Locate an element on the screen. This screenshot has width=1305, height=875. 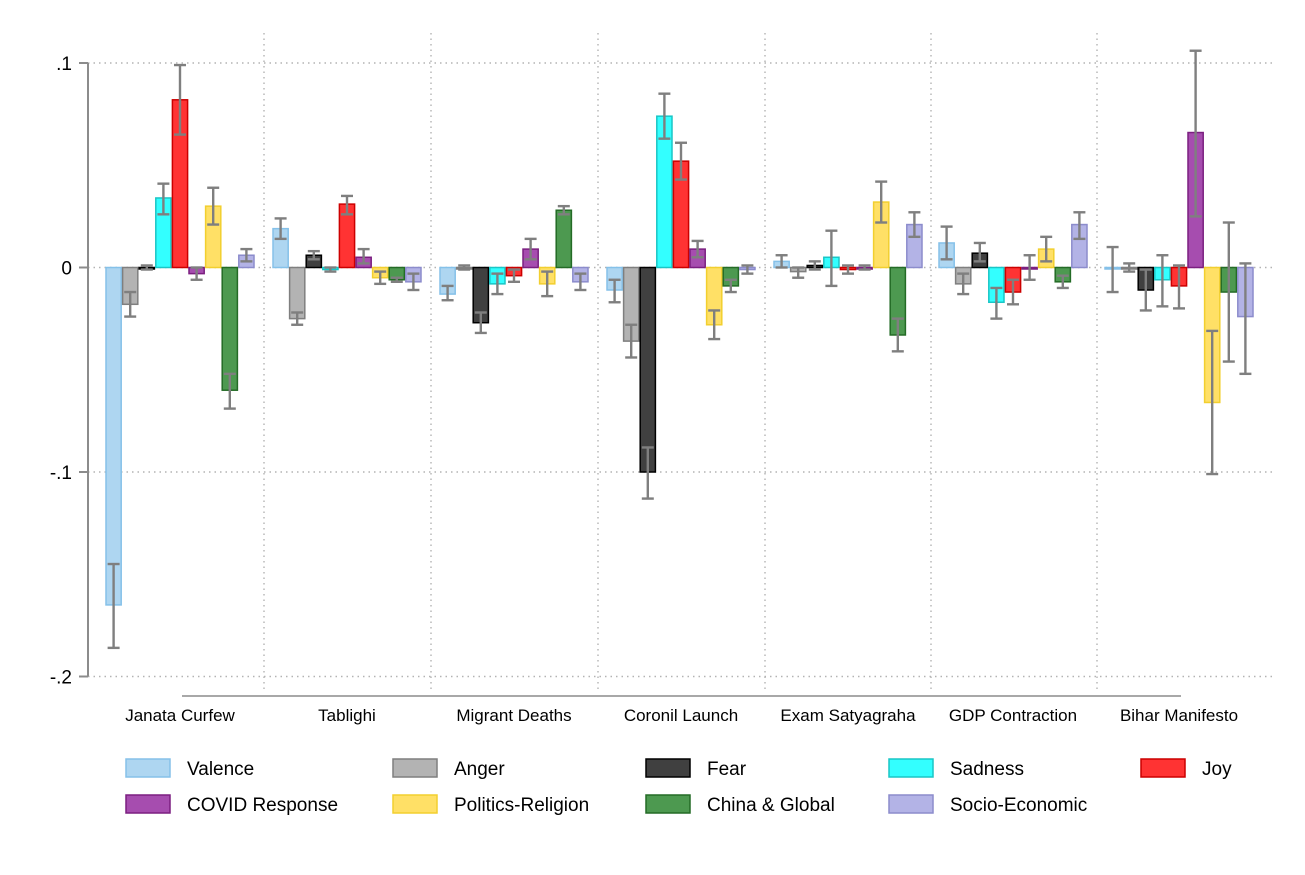
y-tick-label-0: .1 is located at coordinates (64, 64).